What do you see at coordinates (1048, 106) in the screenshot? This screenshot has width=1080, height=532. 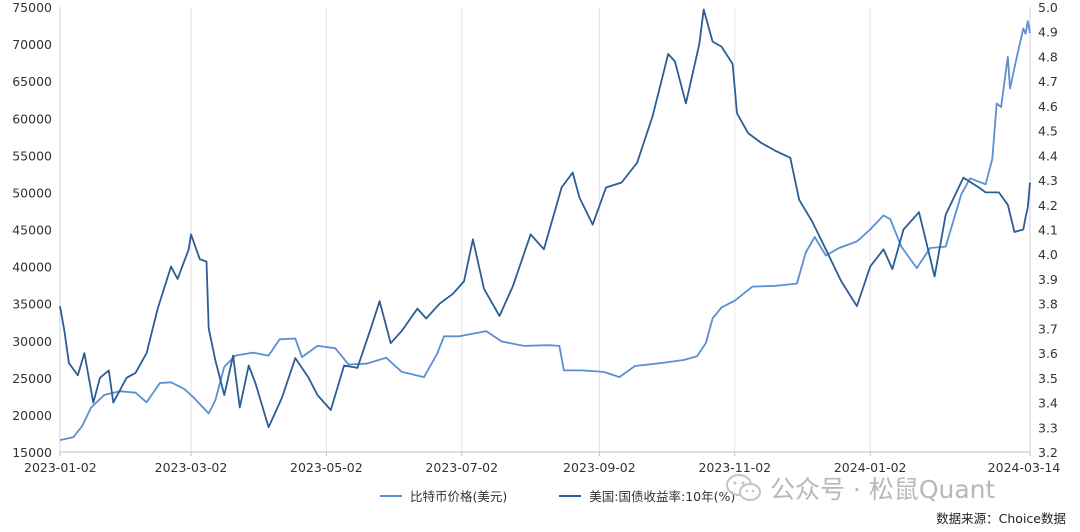 I see `y-right-tick-label: 4.6` at bounding box center [1048, 106].